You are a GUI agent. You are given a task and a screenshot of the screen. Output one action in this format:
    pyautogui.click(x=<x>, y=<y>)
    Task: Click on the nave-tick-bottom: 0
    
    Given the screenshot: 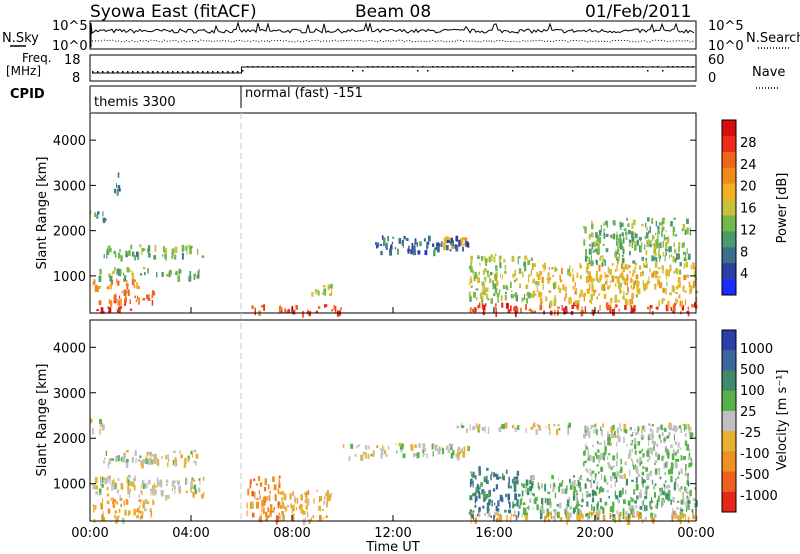 What is the action you would take?
    pyautogui.click(x=712, y=78)
    